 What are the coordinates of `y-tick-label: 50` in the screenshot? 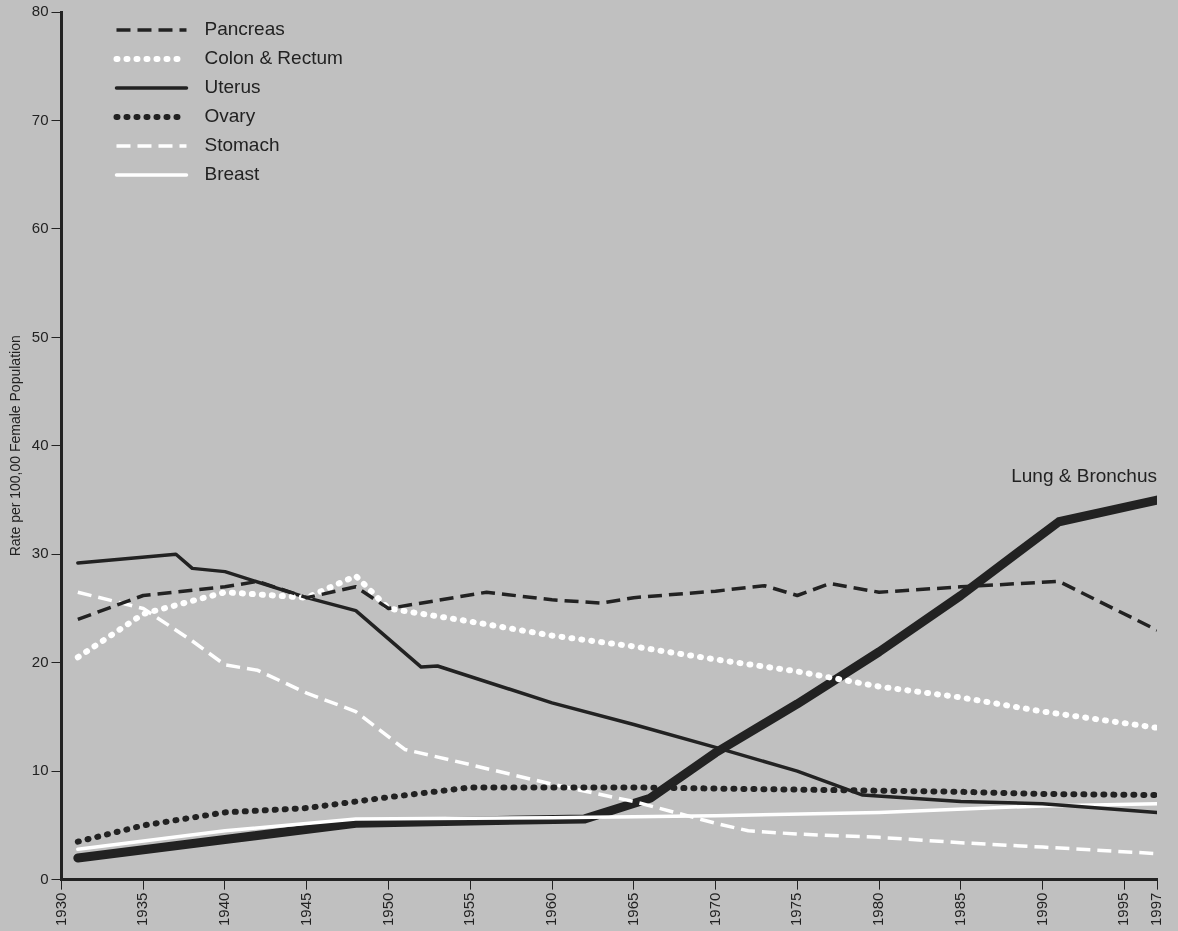 It's located at (40, 336).